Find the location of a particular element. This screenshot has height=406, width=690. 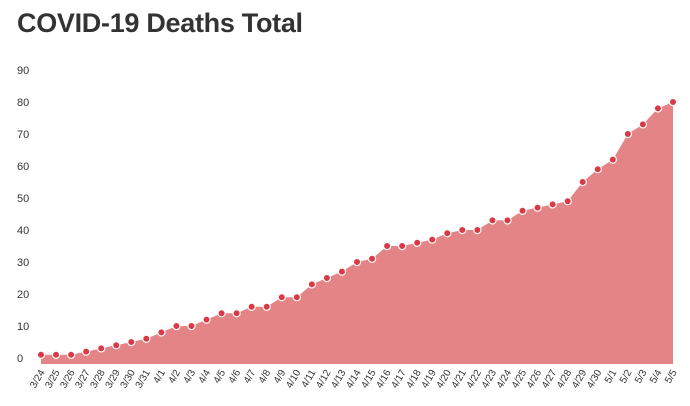

x-tick-label: 5/5 is located at coordinates (671, 377).